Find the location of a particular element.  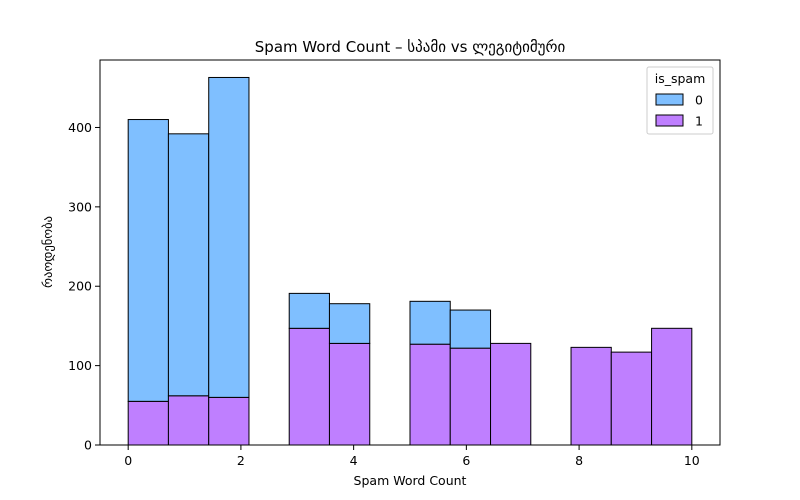

x-tick-label: 0 is located at coordinates (128, 460).